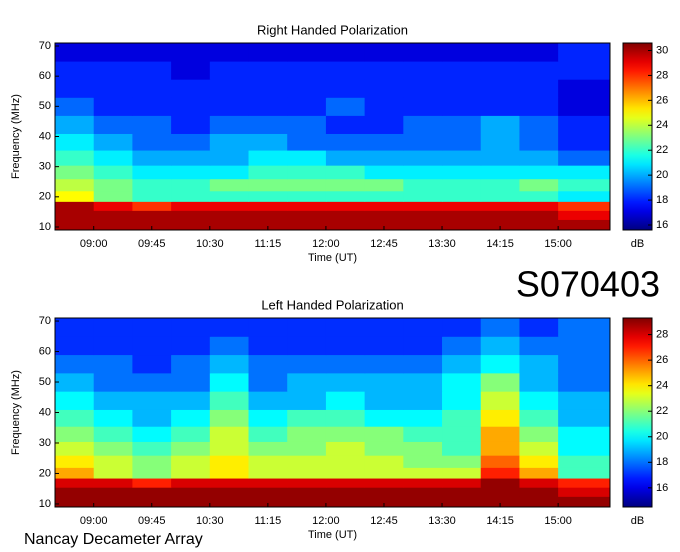 Image resolution: width=680 pixels, height=552 pixels. Describe the element at coordinates (45, 504) in the screenshot. I see `y-tick-label: 10` at that location.